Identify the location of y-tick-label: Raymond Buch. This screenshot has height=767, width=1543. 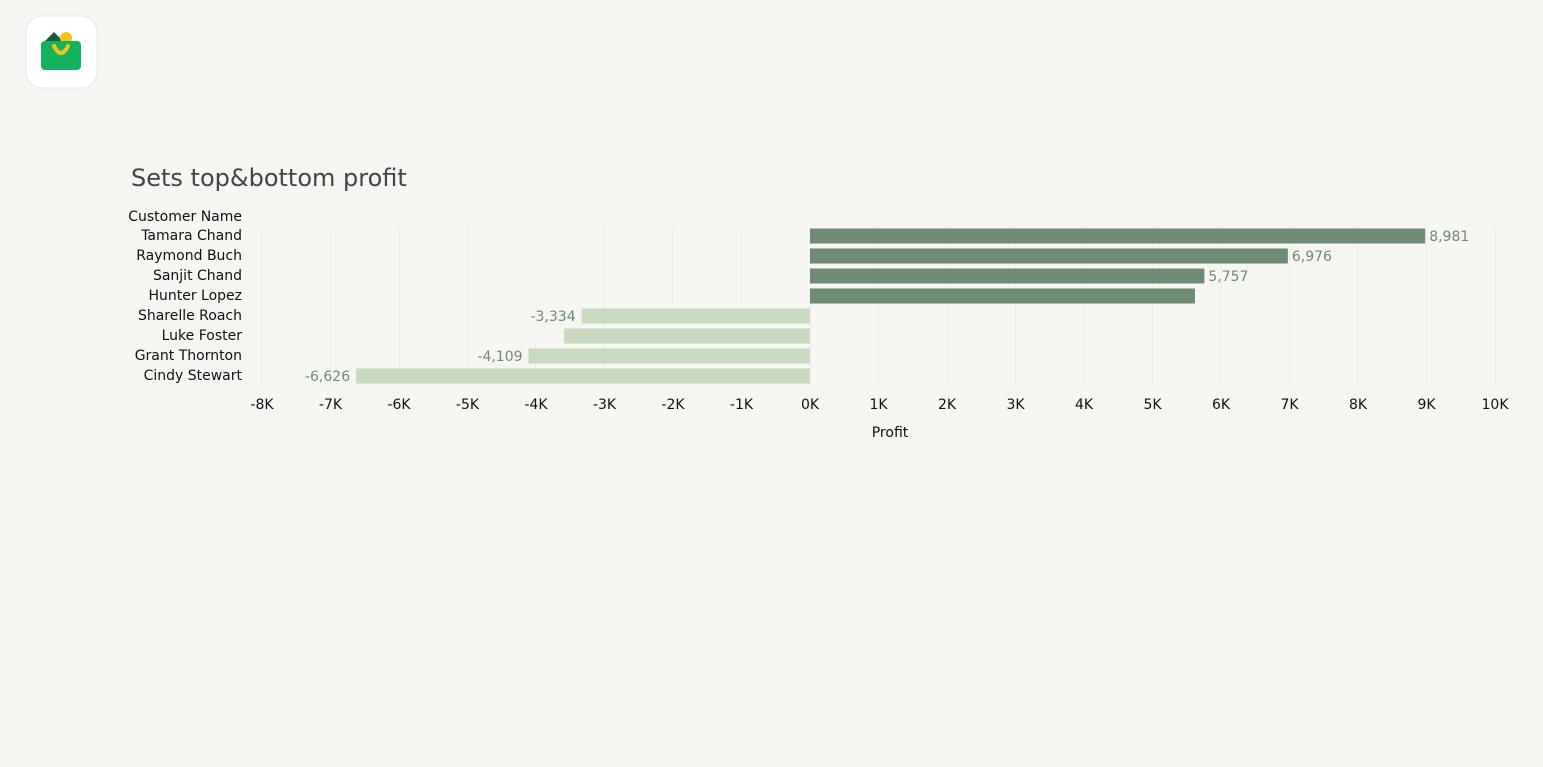
(189, 256).